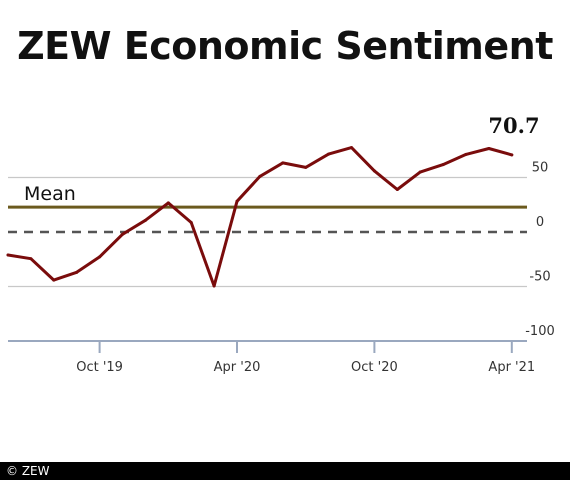 This screenshot has width=570, height=480. Describe the element at coordinates (267, 346) in the screenshot. I see `axes` at that location.